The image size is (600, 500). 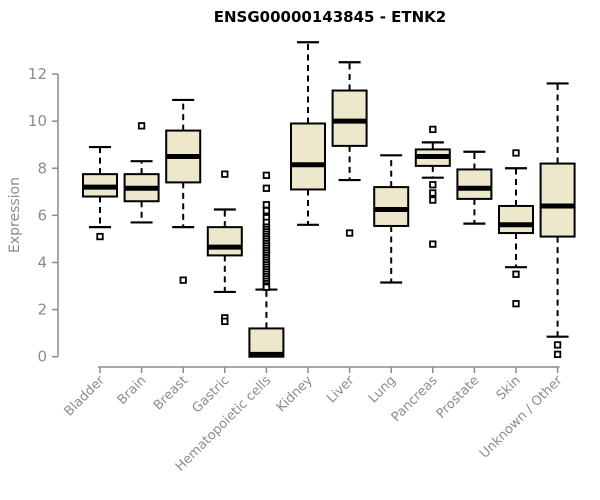 I want to click on box-group-lung, so click(x=391, y=219).